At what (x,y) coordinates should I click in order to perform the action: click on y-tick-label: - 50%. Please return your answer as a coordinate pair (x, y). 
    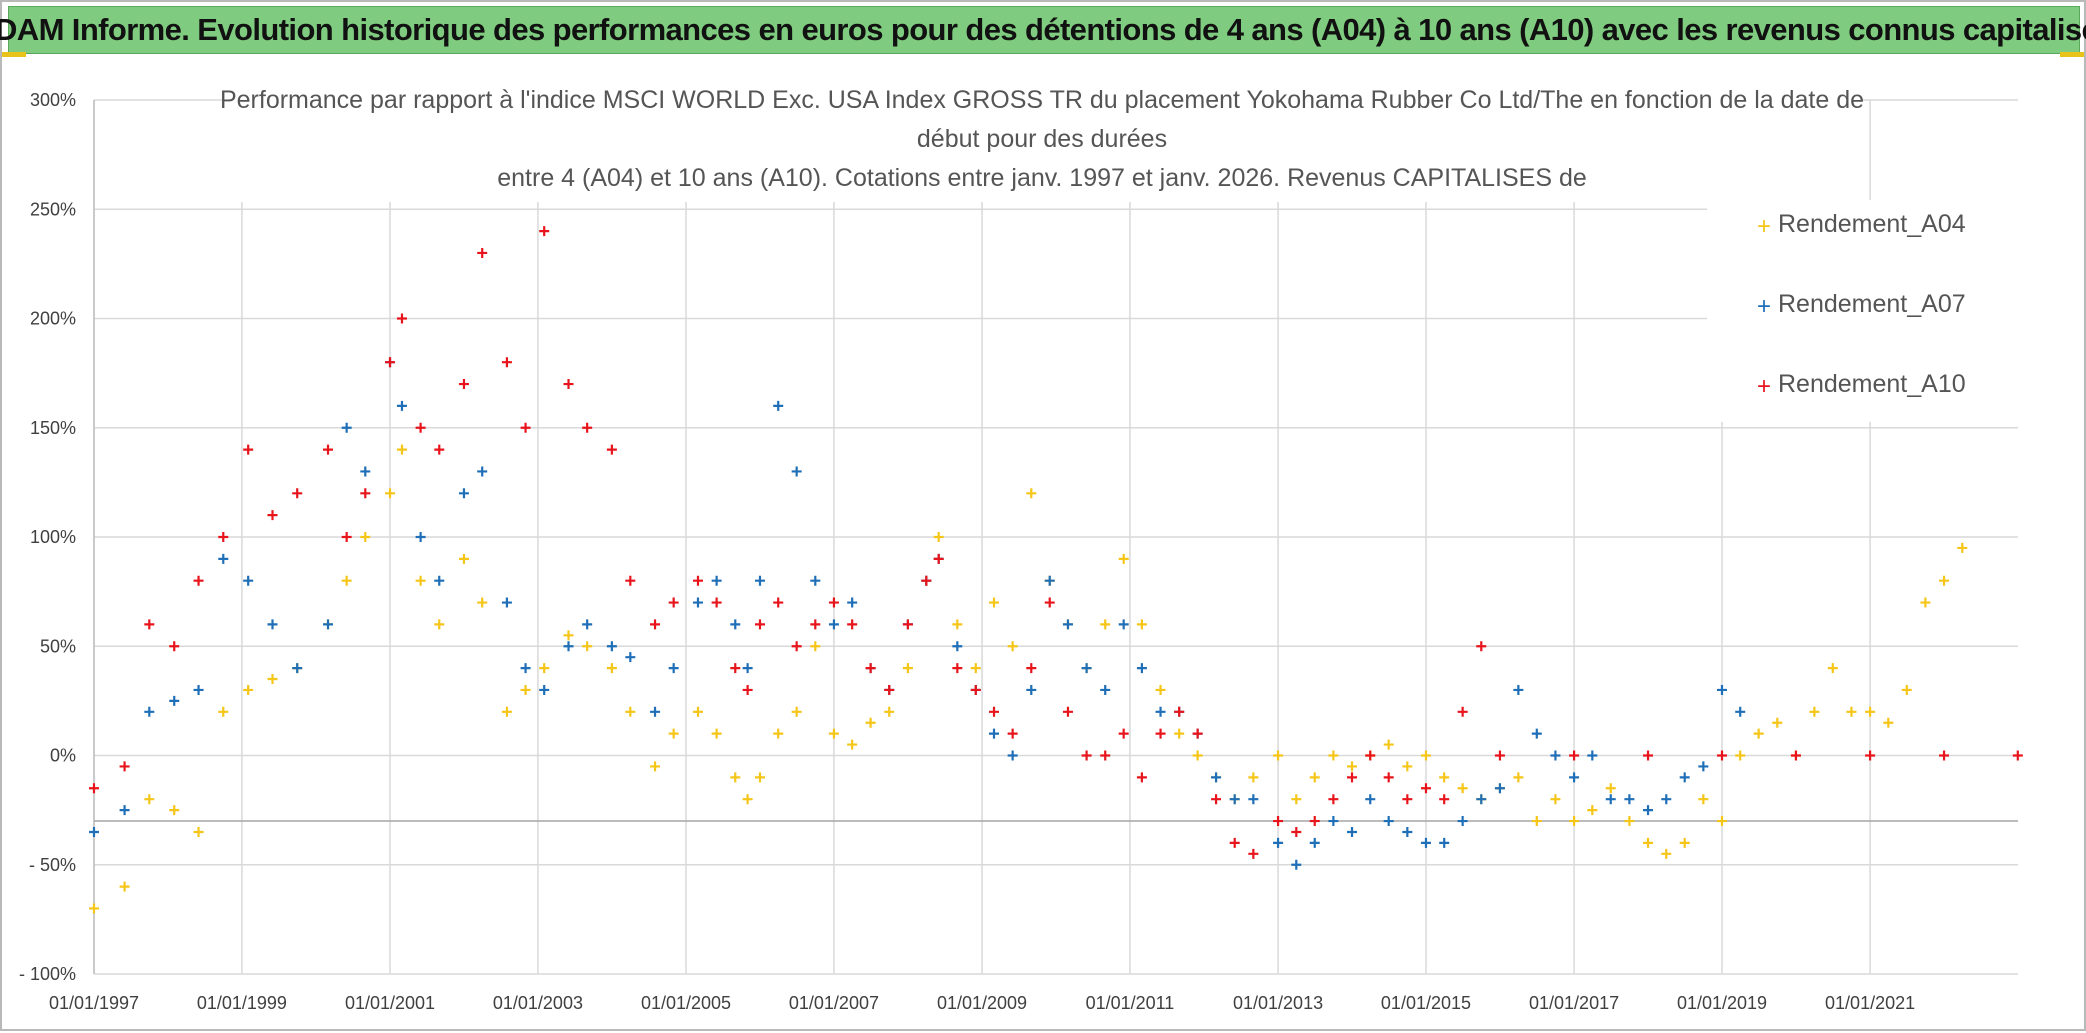
    Looking at the image, I should click on (52, 865).